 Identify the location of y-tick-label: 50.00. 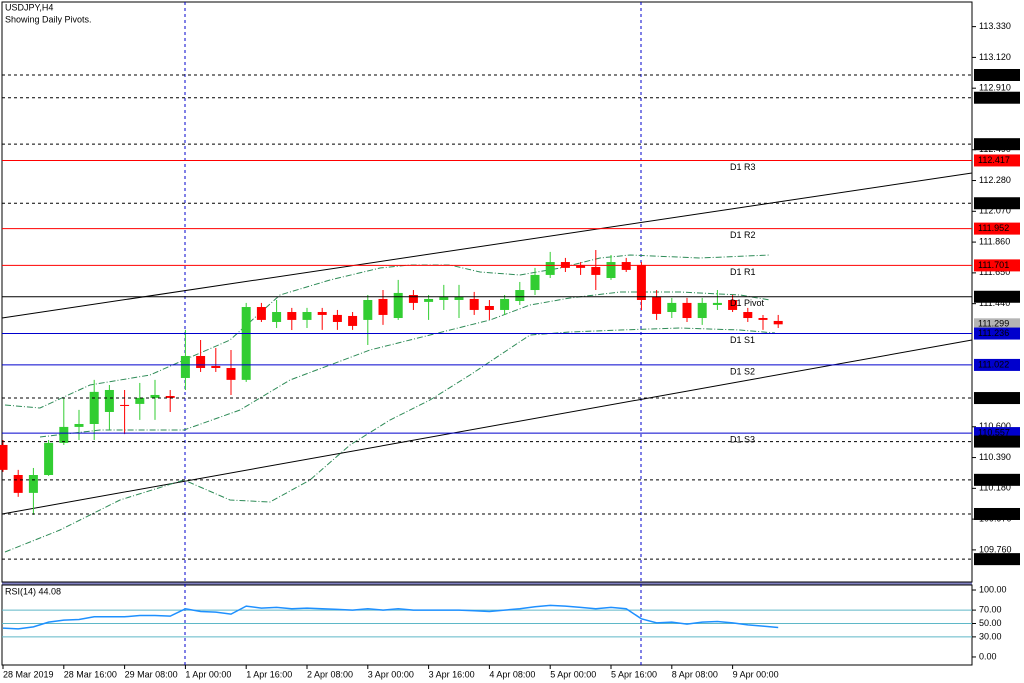
(990, 623).